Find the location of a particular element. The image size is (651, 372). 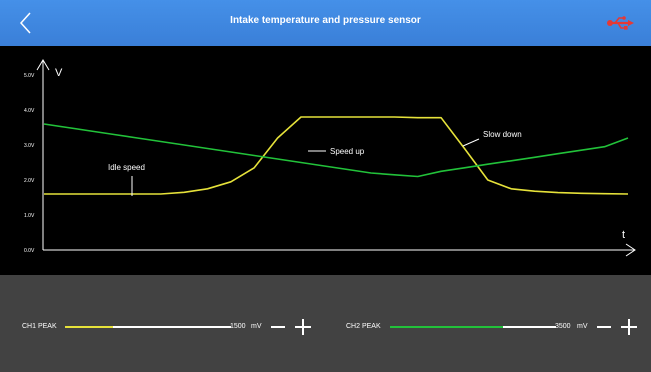

ch2-unit: mV is located at coordinates (582, 326).